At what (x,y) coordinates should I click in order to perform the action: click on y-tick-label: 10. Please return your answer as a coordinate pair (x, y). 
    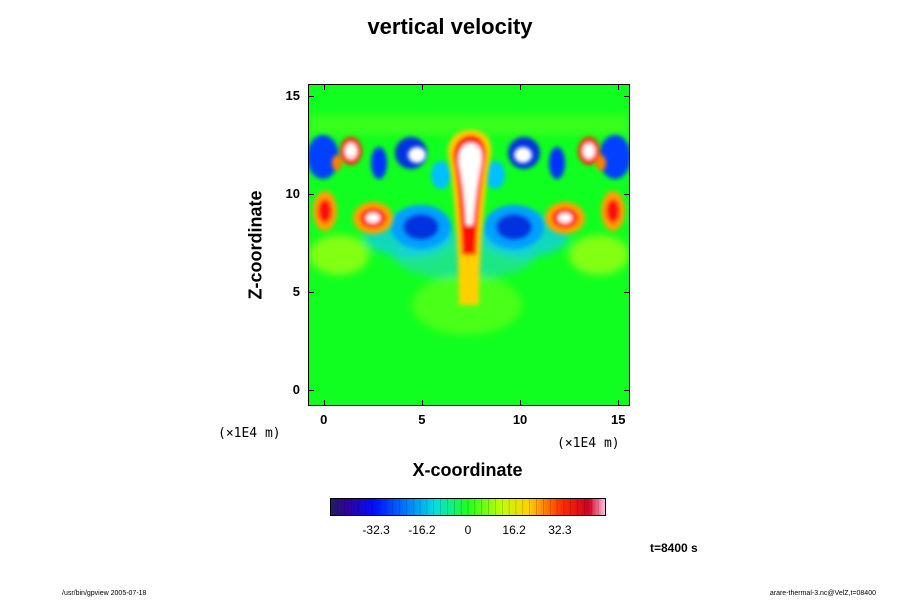
    Looking at the image, I should click on (292, 193).